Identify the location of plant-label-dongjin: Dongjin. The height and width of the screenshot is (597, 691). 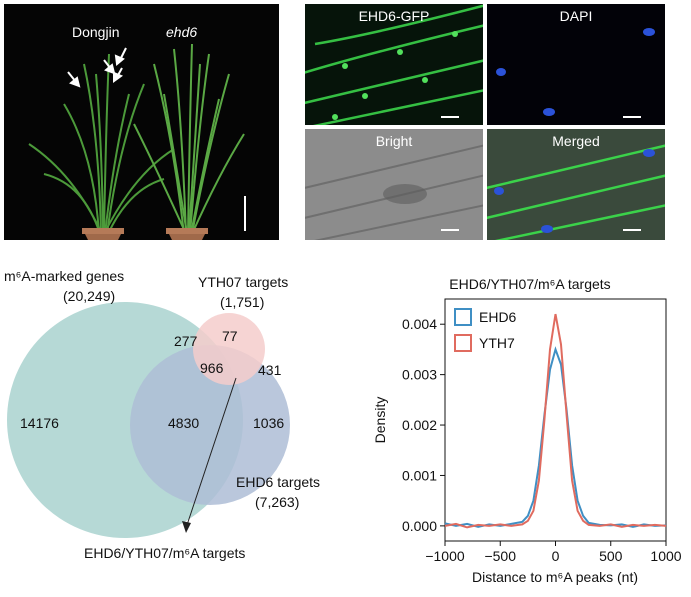
(96, 32).